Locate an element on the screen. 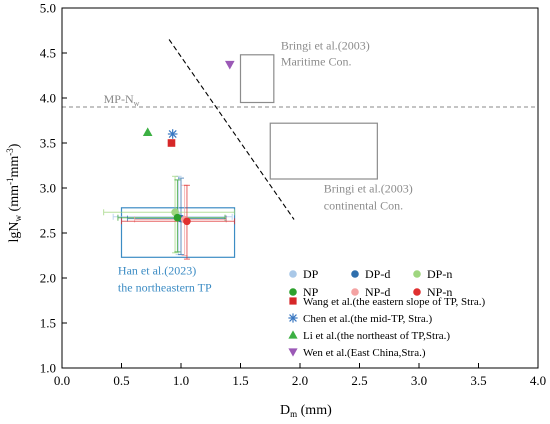 This screenshot has width=550, height=424. y-tick-label-7: 4.5 is located at coordinates (48, 53).